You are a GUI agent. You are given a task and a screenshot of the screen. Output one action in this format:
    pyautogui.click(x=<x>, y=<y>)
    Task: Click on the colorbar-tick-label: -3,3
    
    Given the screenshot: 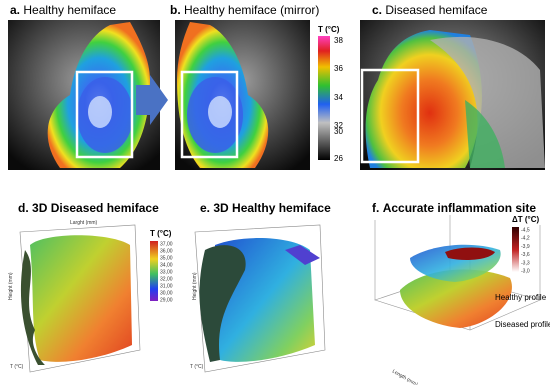 What is the action you would take?
    pyautogui.click(x=525, y=263)
    